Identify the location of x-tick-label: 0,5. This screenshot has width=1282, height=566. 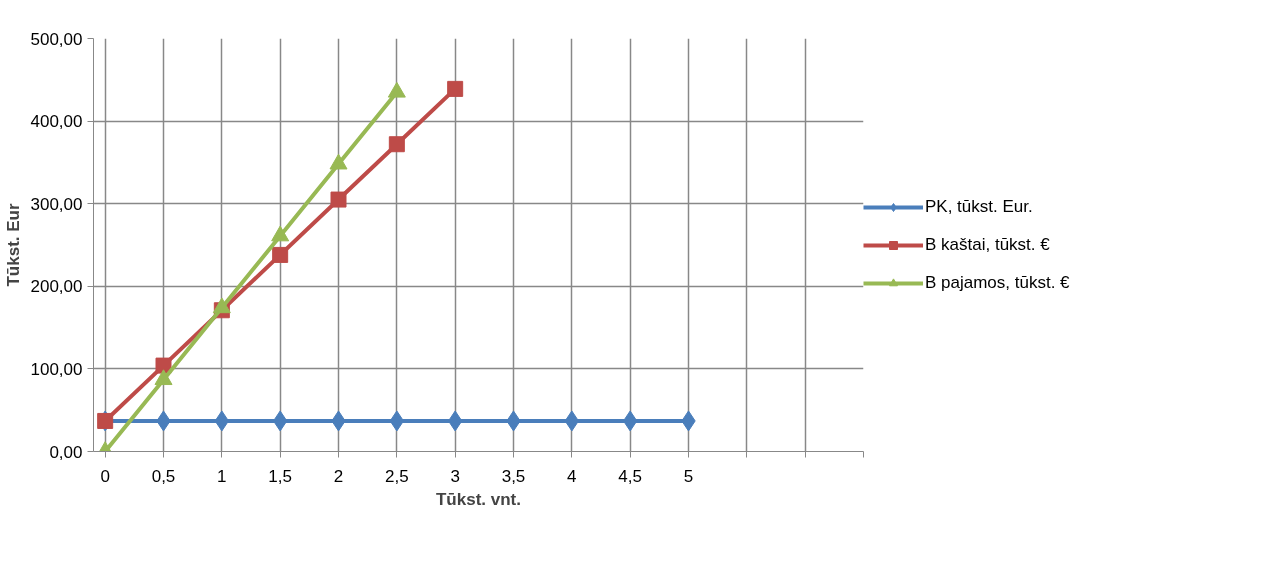
(163, 476).